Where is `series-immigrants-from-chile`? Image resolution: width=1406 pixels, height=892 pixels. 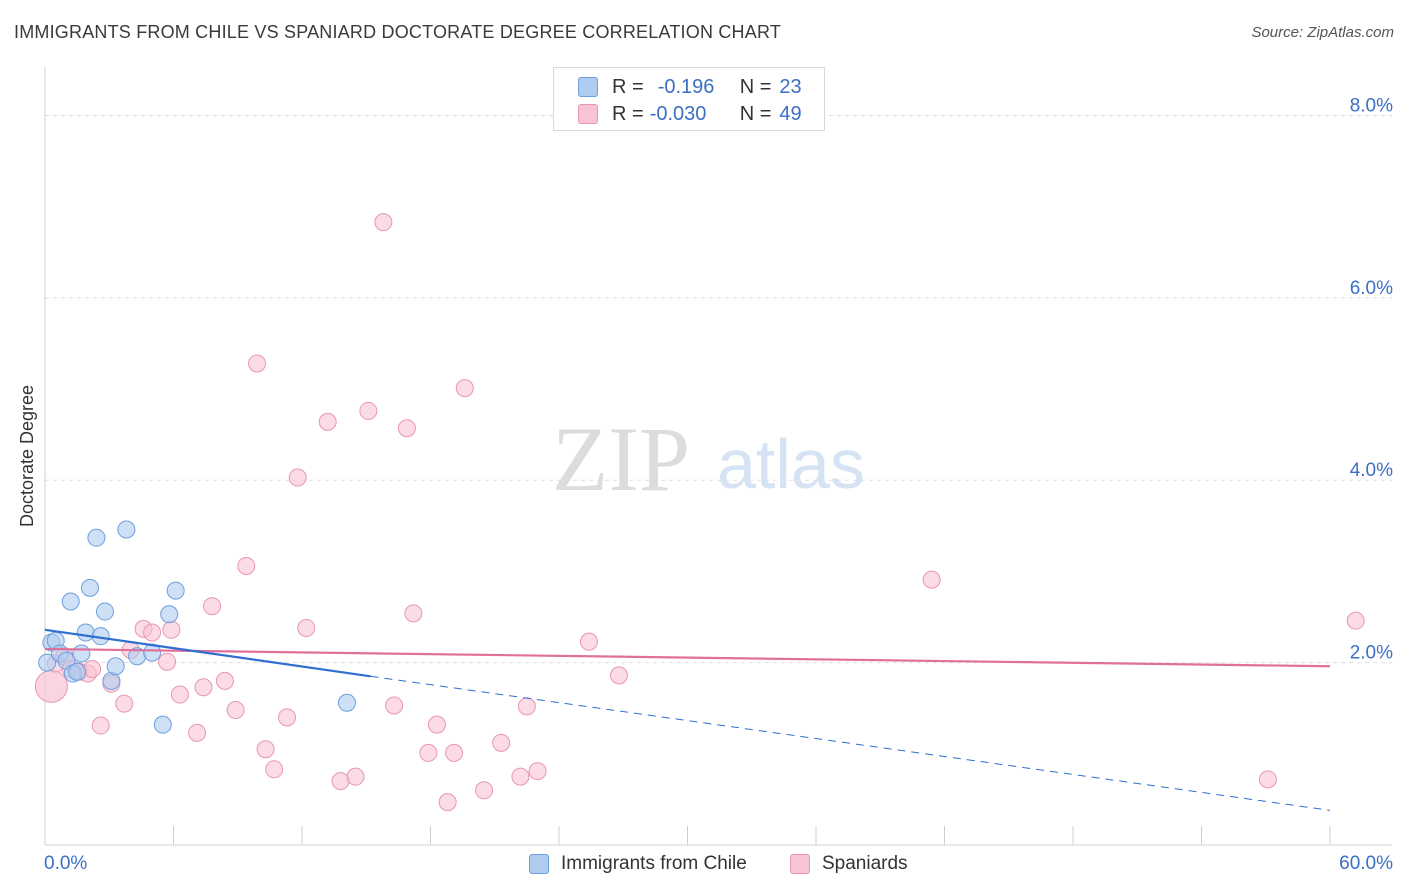 series-immigrants-from-chile is located at coordinates (197, 627).